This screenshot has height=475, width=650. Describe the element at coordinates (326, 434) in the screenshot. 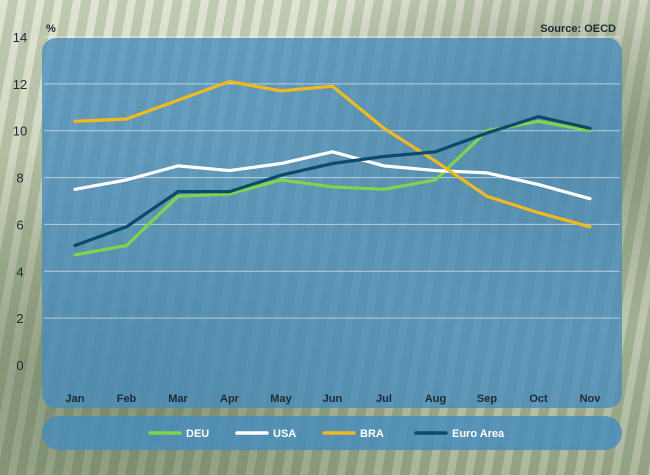

I see `legend: DEU USA BRA Euro Area` at that location.